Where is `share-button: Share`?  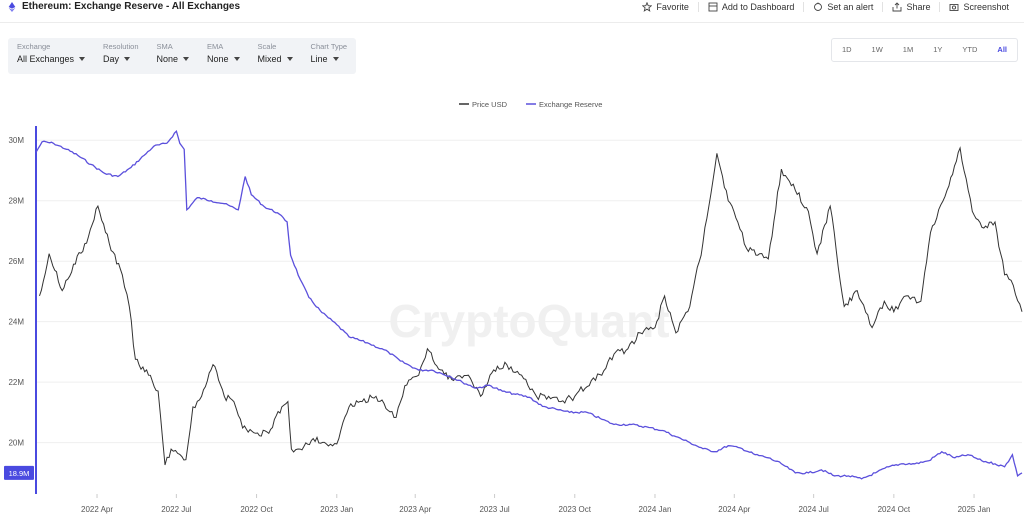
share-button: Share is located at coordinates (910, 7).